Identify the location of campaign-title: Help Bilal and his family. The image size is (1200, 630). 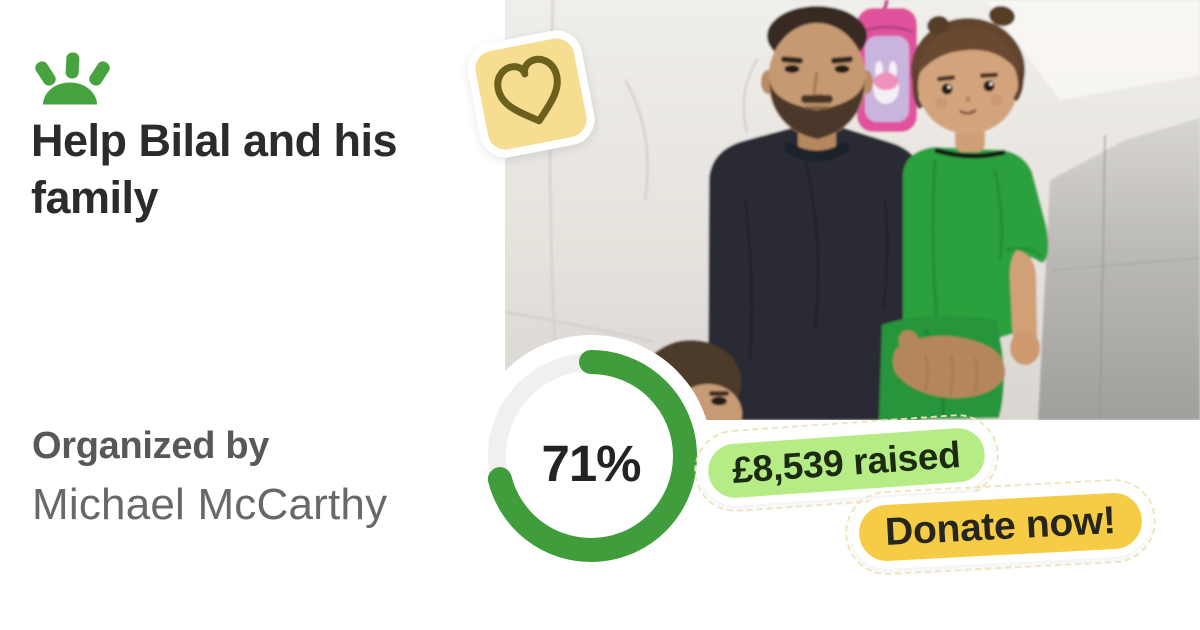
(214, 169).